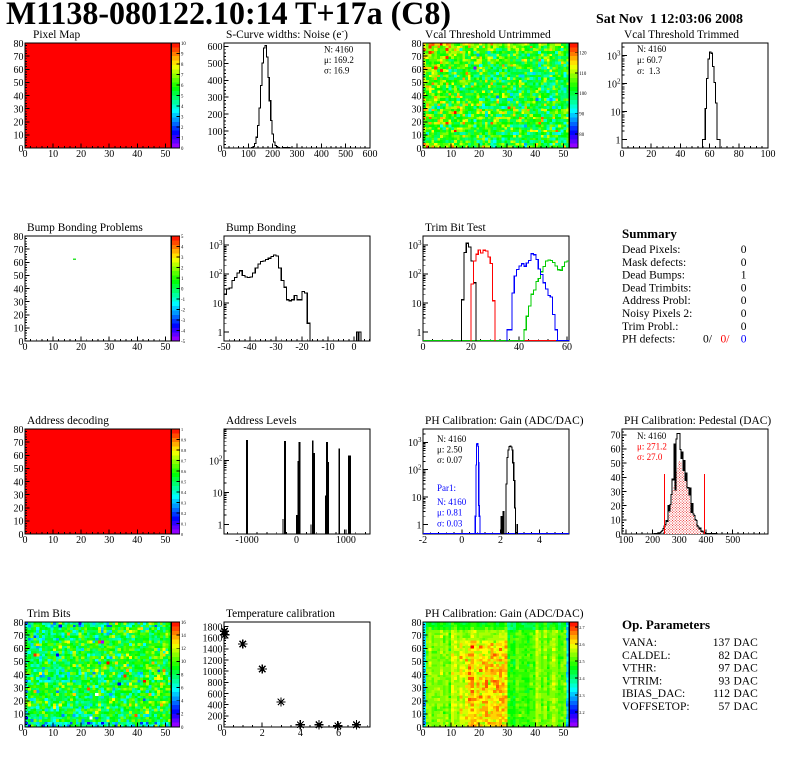 Image resolution: width=796 pixels, height=772 pixels. I want to click on svg-text: Address Probl:, so click(656, 301).